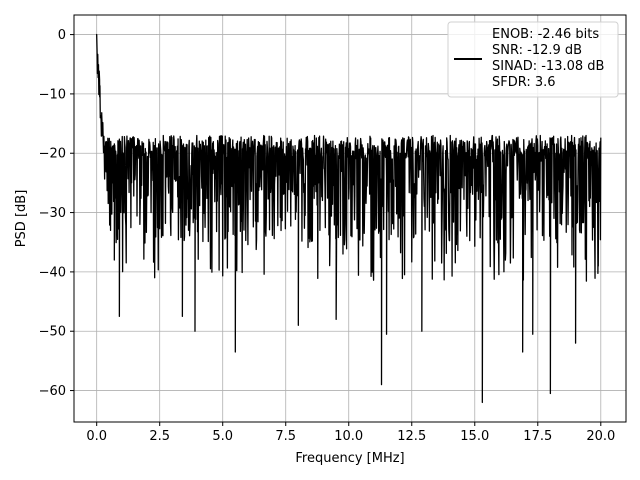  What do you see at coordinates (474, 436) in the screenshot?
I see `x-tick-label: 15.0` at bounding box center [474, 436].